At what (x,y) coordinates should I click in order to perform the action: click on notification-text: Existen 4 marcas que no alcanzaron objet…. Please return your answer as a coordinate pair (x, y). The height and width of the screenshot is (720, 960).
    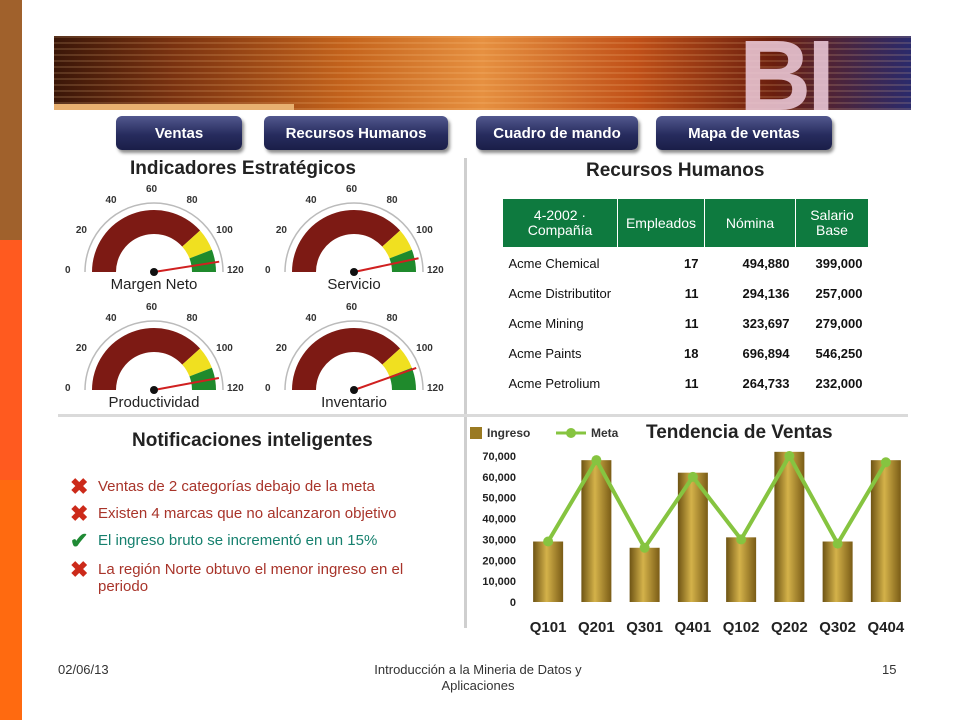
    Looking at the image, I should click on (247, 513).